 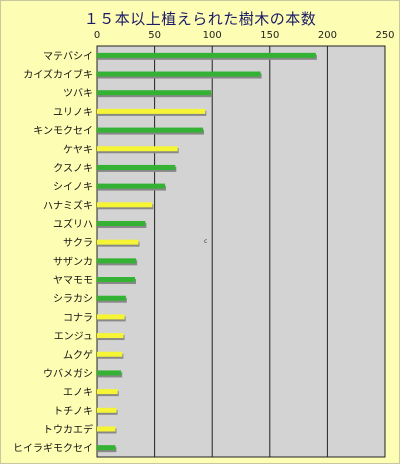 What do you see at coordinates (73, 337) in the screenshot?
I see `y-tick-label-16: エンジュ` at bounding box center [73, 337].